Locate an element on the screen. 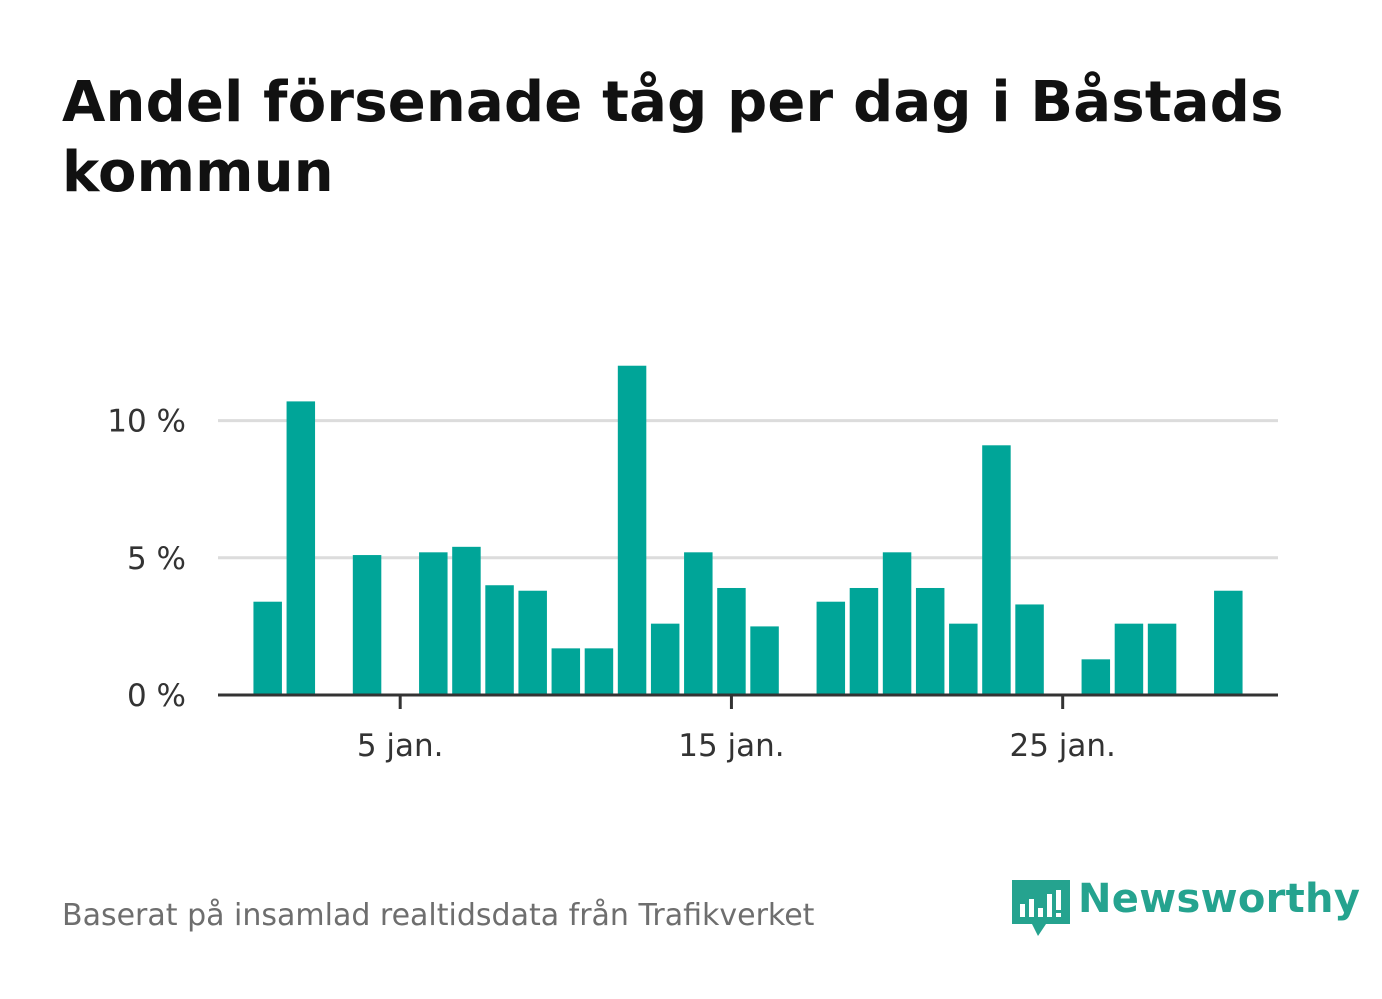 This screenshot has height=999, width=1382. y-tick-label: 5 % is located at coordinates (156, 559).